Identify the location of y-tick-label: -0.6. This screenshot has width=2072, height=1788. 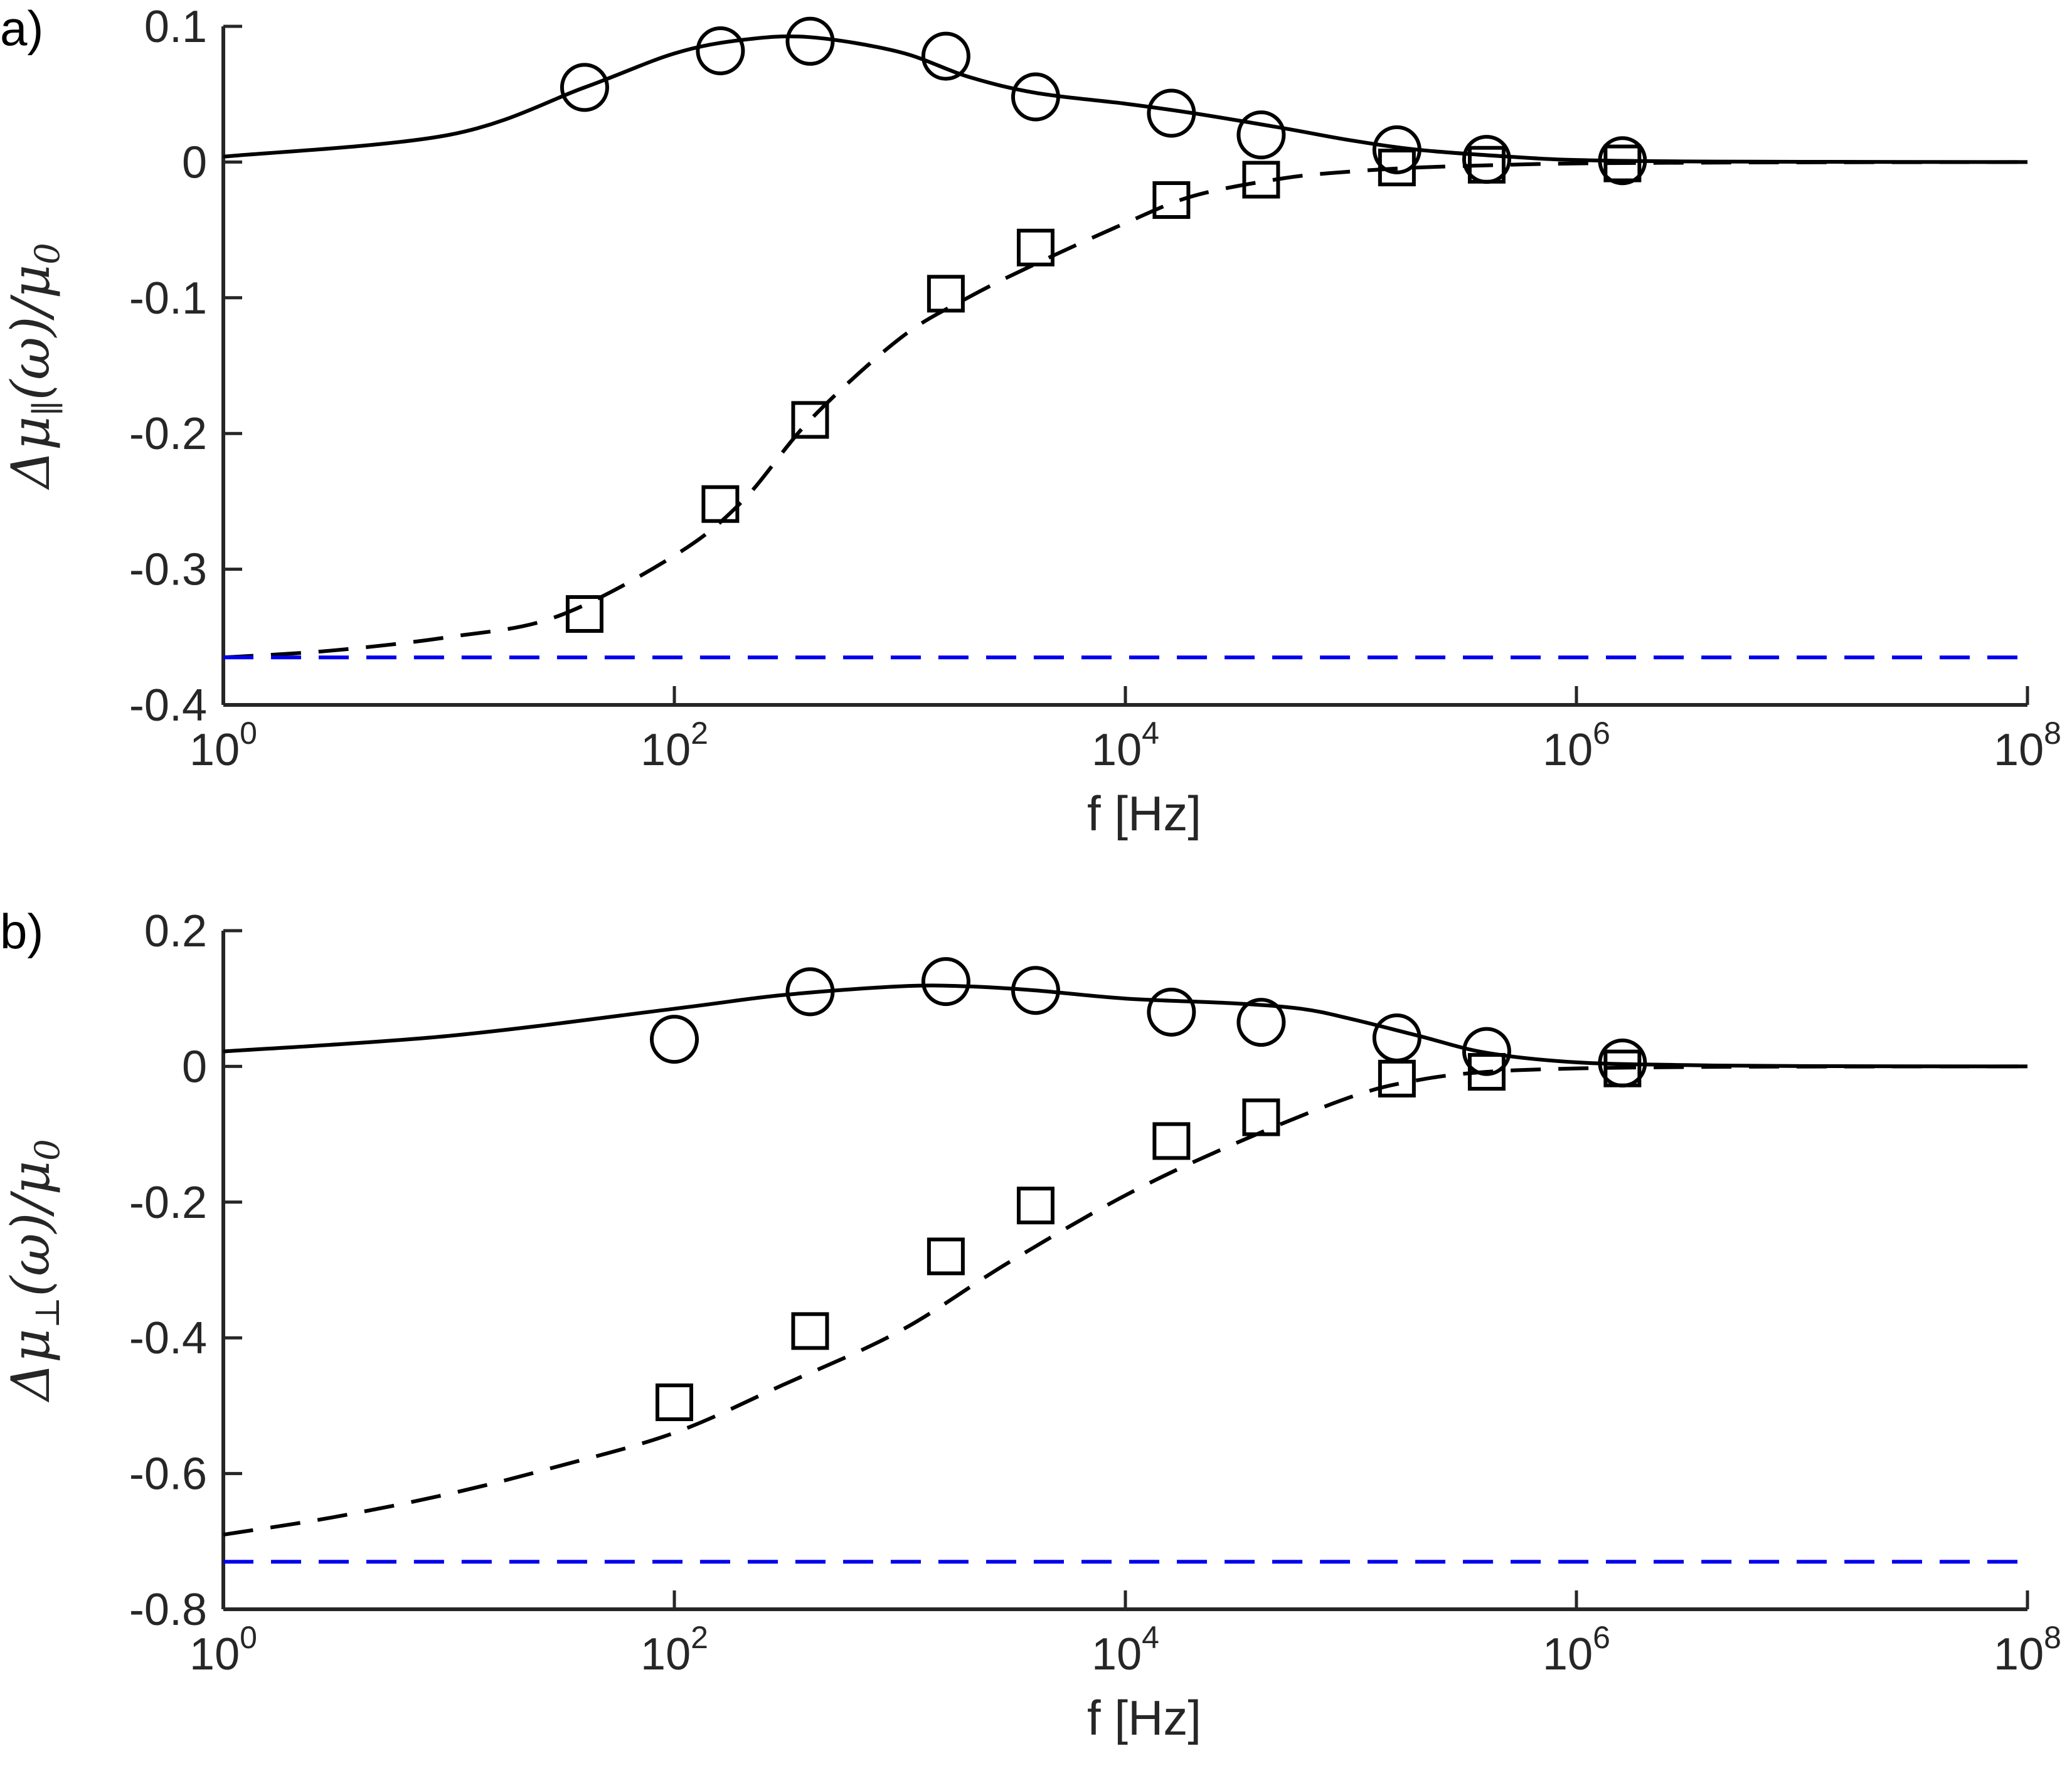
(168, 1475).